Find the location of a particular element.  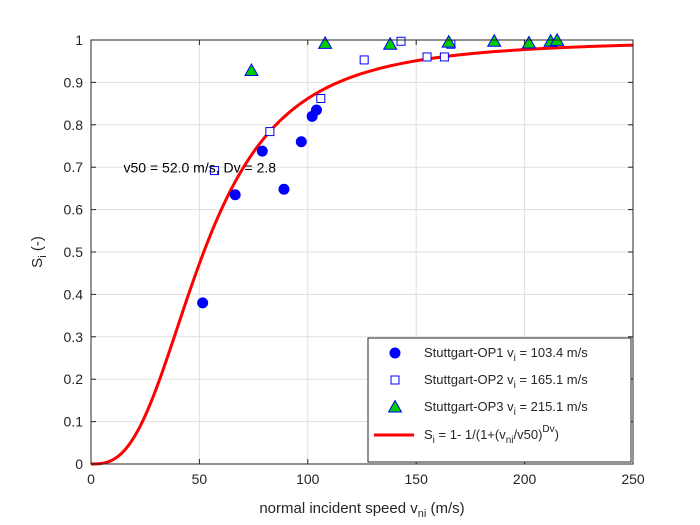

legend-symbol-op2 is located at coordinates (395, 380).